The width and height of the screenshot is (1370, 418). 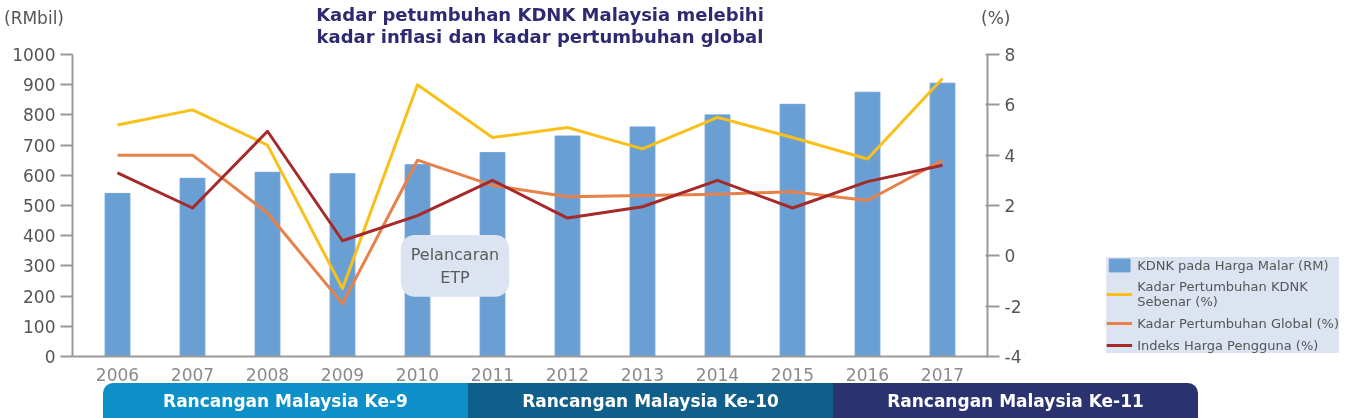 I want to click on y-tick-label: 600, so click(x=39, y=175).